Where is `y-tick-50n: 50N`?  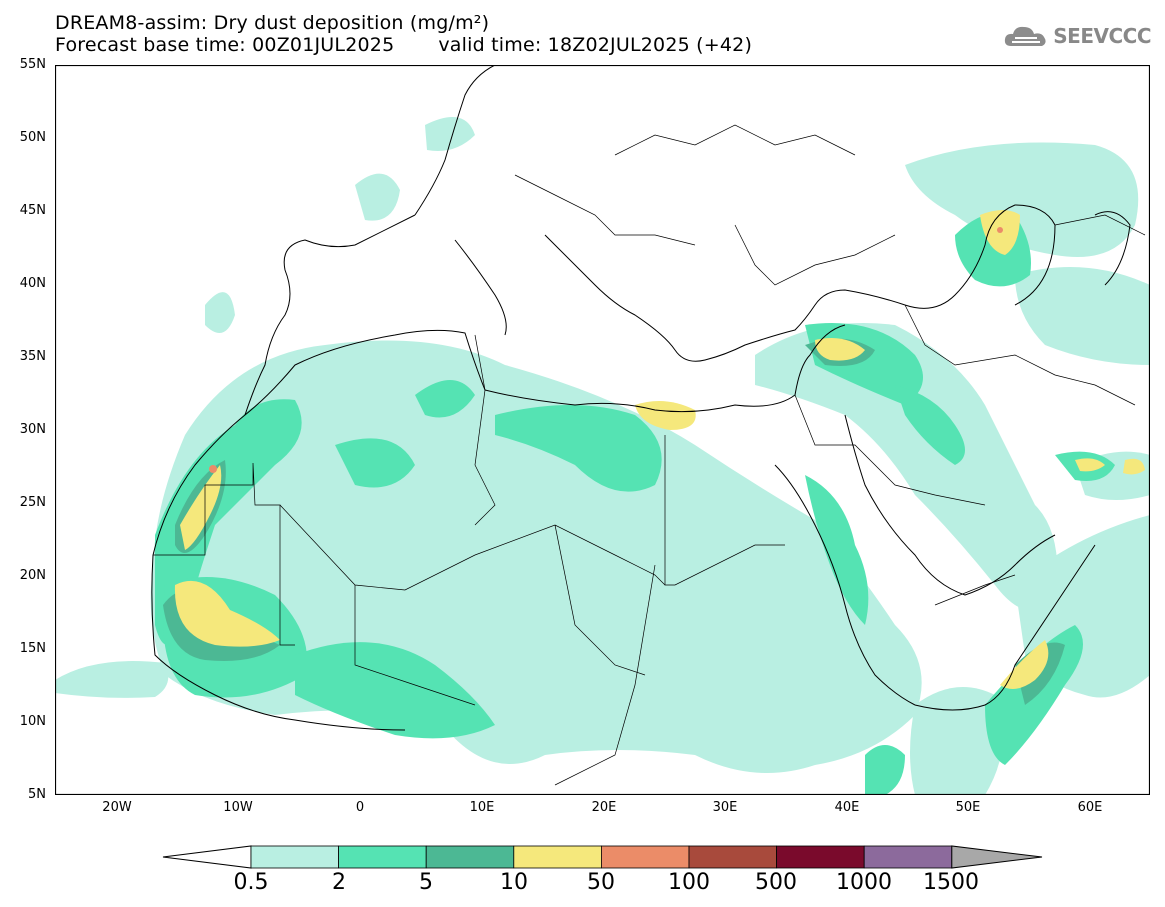 y-tick-50n: 50N is located at coordinates (32, 137).